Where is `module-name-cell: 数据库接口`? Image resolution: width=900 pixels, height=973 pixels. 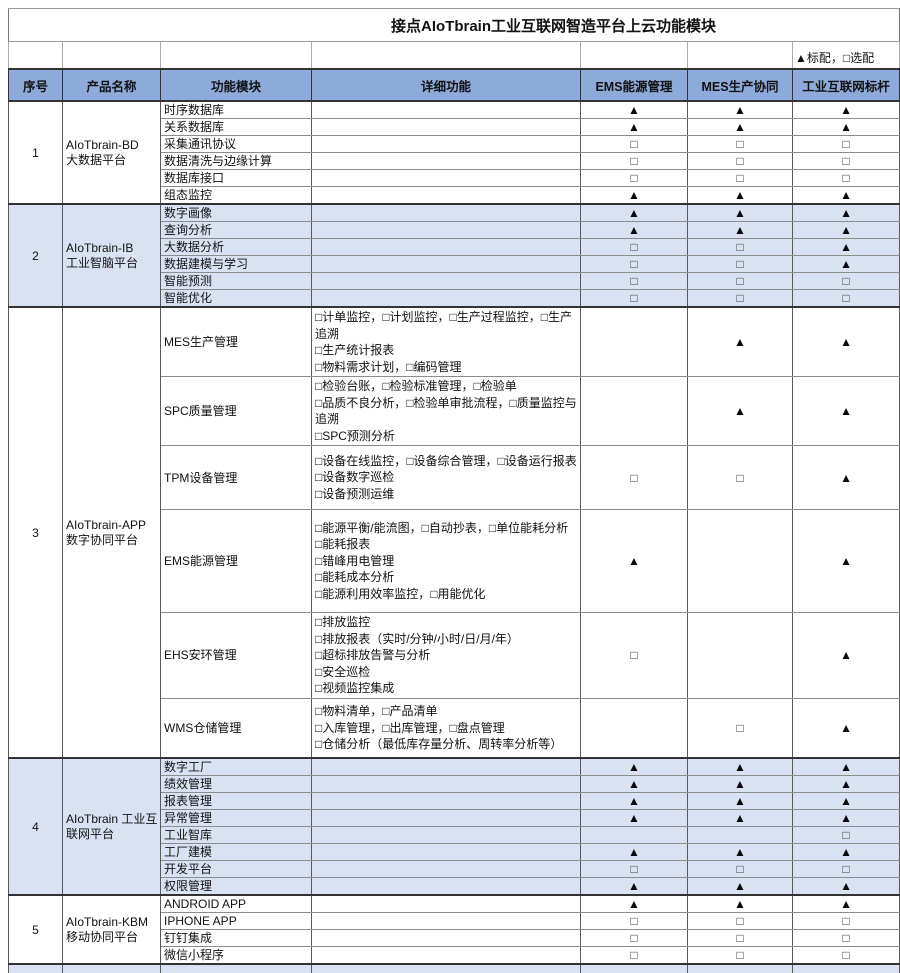
module-name-cell: 数据库接口 is located at coordinates (236, 178).